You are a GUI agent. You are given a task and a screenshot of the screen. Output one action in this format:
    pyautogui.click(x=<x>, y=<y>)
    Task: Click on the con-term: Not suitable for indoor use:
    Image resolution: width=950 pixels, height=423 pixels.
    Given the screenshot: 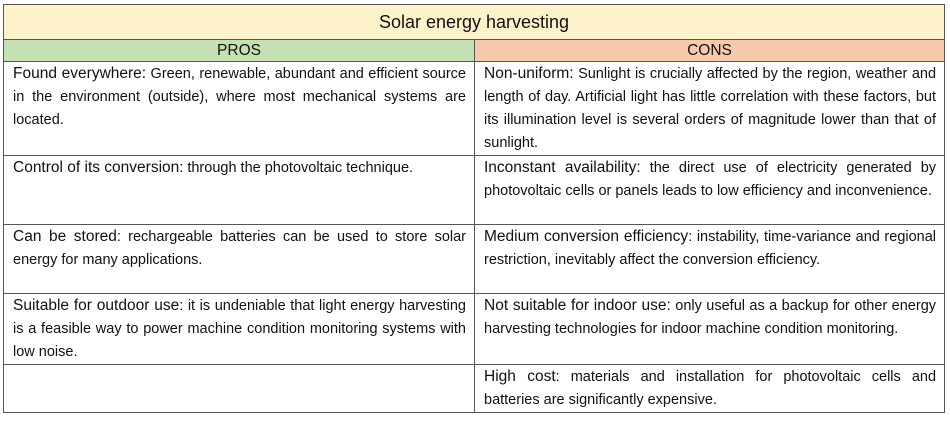 What is the action you would take?
    pyautogui.click(x=577, y=305)
    